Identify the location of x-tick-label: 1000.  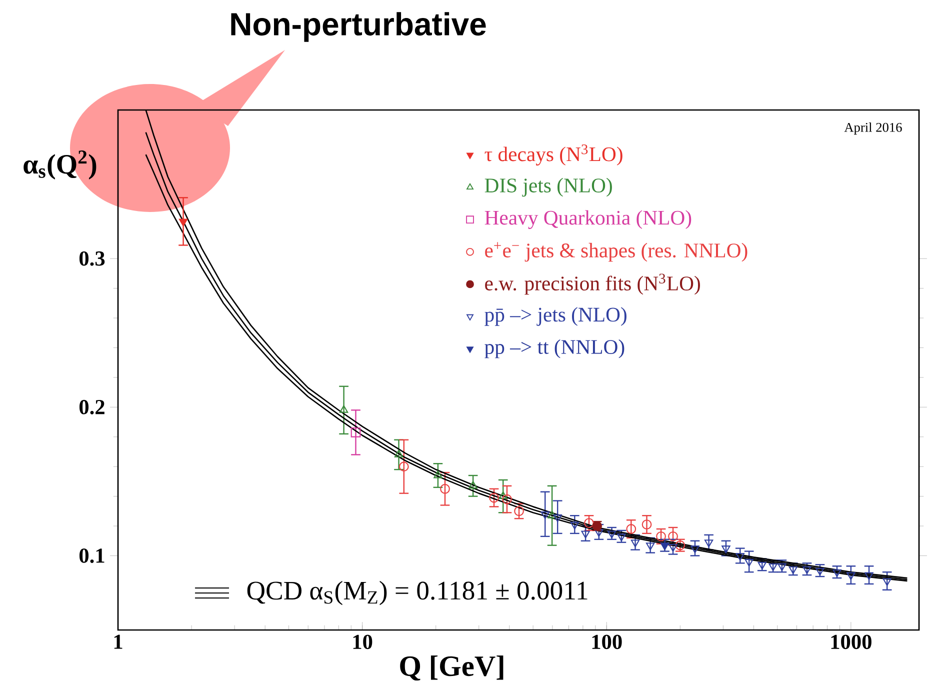
(851, 642).